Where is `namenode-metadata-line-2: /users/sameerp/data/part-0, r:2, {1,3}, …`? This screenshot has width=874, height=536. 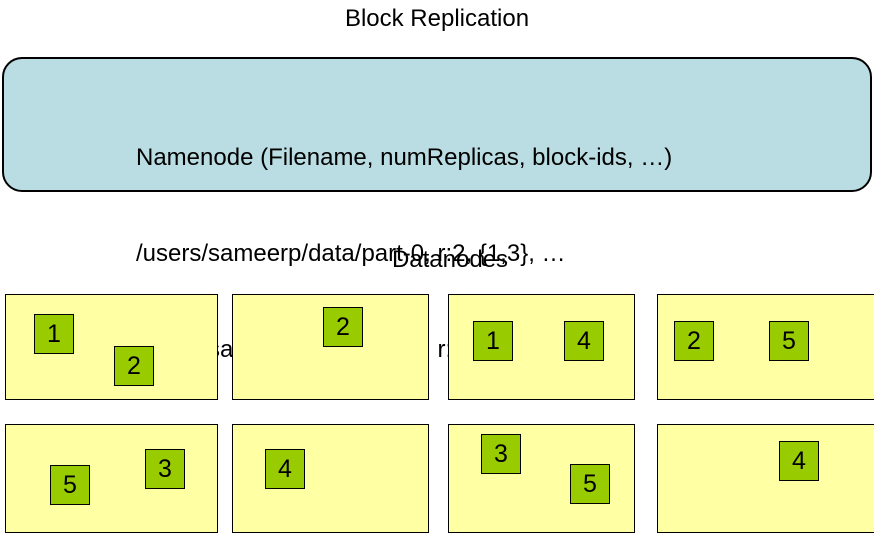
namenode-metadata-line-2: /users/sameerp/data/part-0, r:2, {1,3}, … is located at coordinates (351, 253).